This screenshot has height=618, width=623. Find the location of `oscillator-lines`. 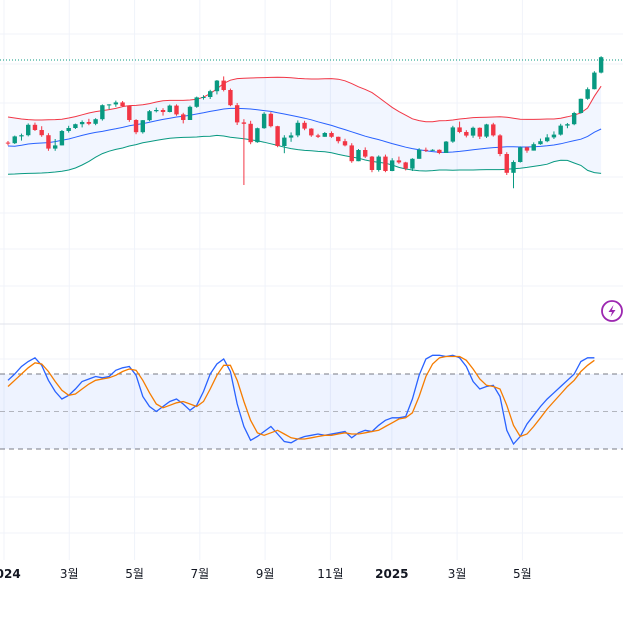

oscillator-lines is located at coordinates (301, 400).